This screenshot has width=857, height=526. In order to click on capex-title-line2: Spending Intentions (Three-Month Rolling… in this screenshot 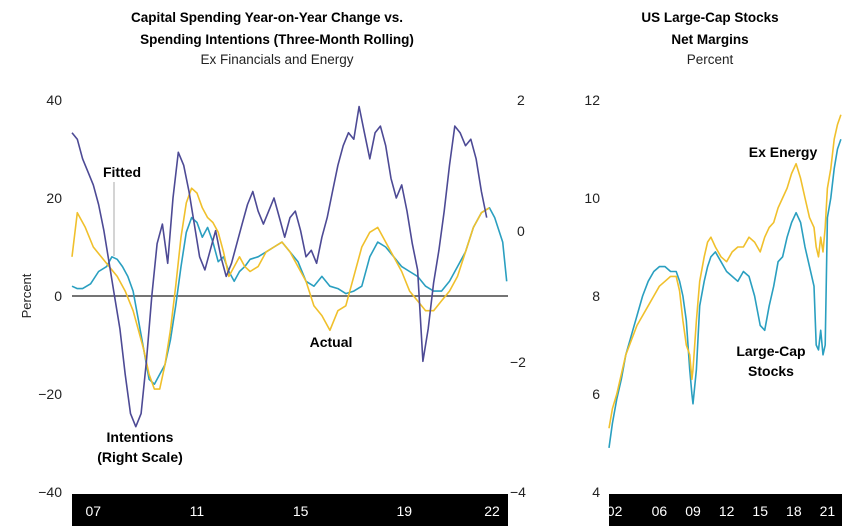, I will do `click(277, 39)`.